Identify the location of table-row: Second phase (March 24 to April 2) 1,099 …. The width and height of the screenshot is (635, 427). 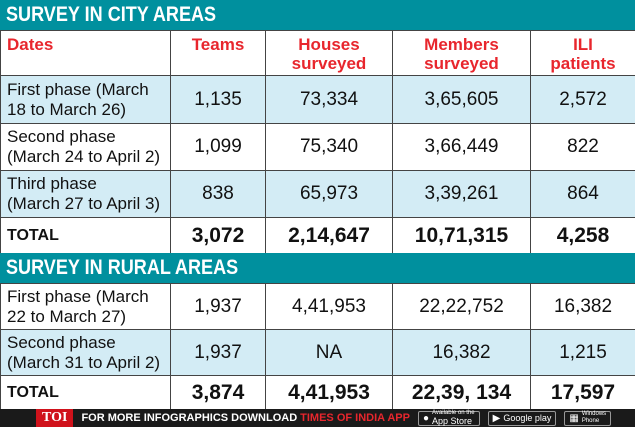
(317, 147).